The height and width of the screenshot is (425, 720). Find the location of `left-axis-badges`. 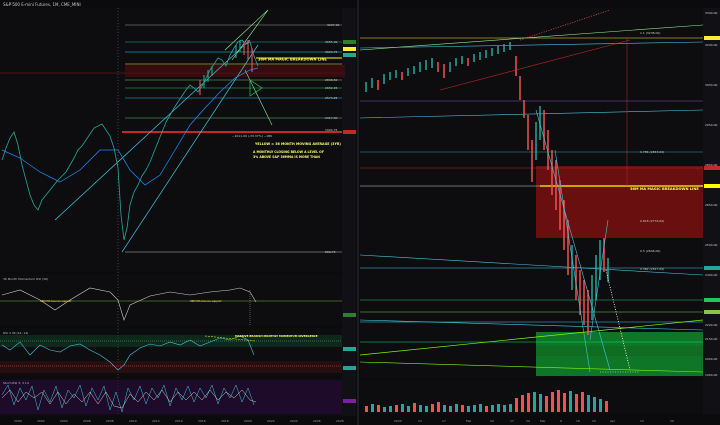

left-axis-badges is located at coordinates (349, 221).